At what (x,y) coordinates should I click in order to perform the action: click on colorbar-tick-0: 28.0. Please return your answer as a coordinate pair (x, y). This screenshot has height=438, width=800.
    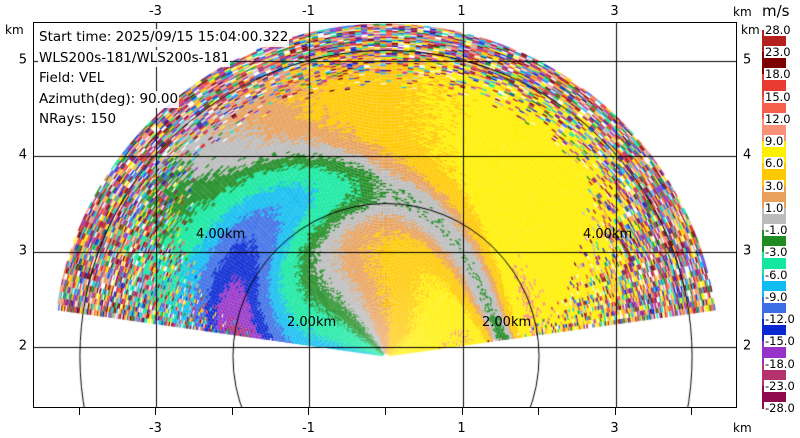
    Looking at the image, I should click on (778, 30).